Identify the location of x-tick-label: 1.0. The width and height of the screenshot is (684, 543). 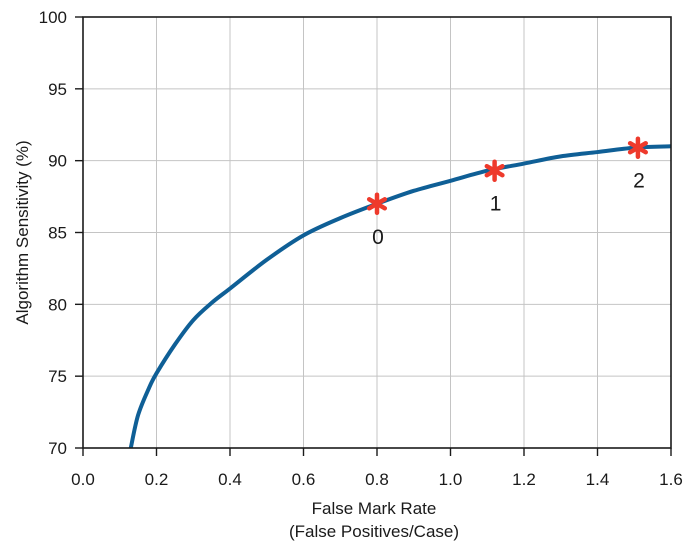
(451, 479).